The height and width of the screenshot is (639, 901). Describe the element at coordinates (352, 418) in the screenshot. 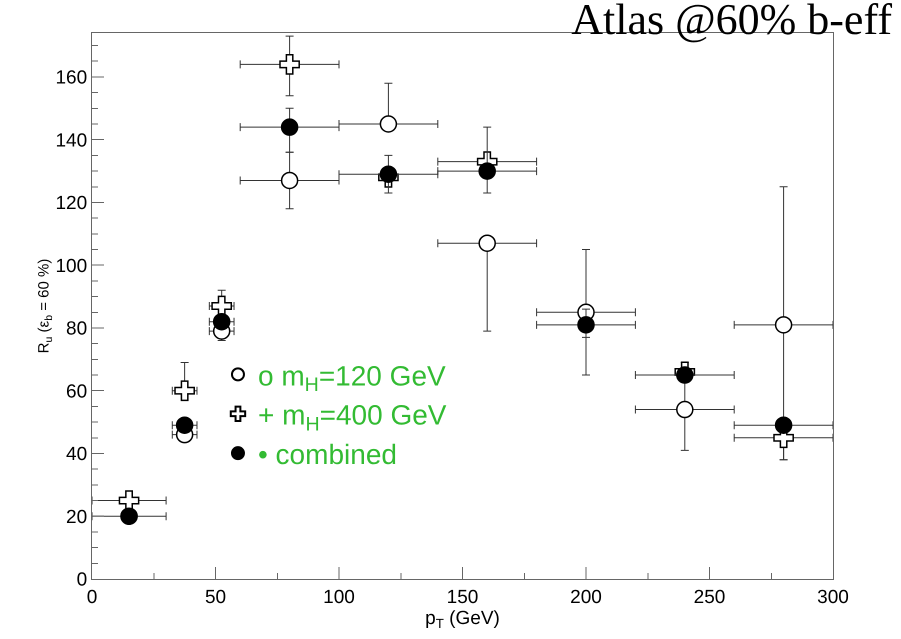

I see `legend-label: + m$_{H}$=400 GeV` at that location.